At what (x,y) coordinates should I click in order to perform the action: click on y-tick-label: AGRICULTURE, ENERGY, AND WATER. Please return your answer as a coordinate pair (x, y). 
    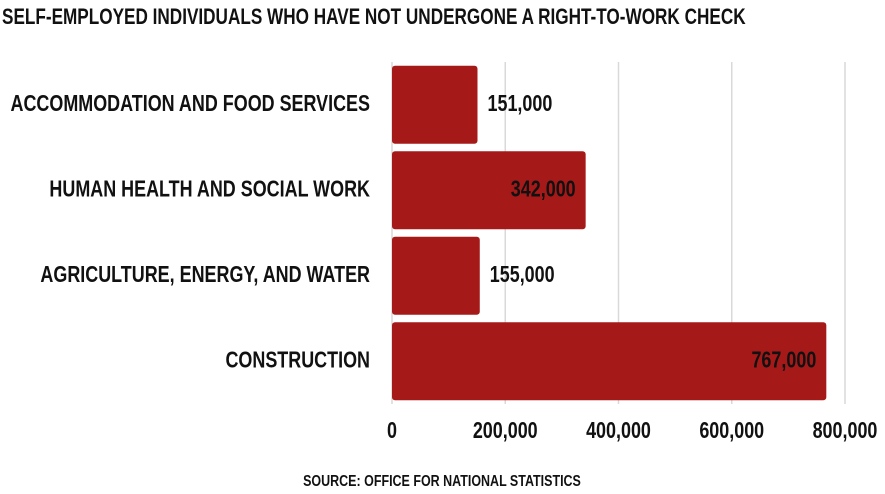
    Looking at the image, I should click on (205, 274).